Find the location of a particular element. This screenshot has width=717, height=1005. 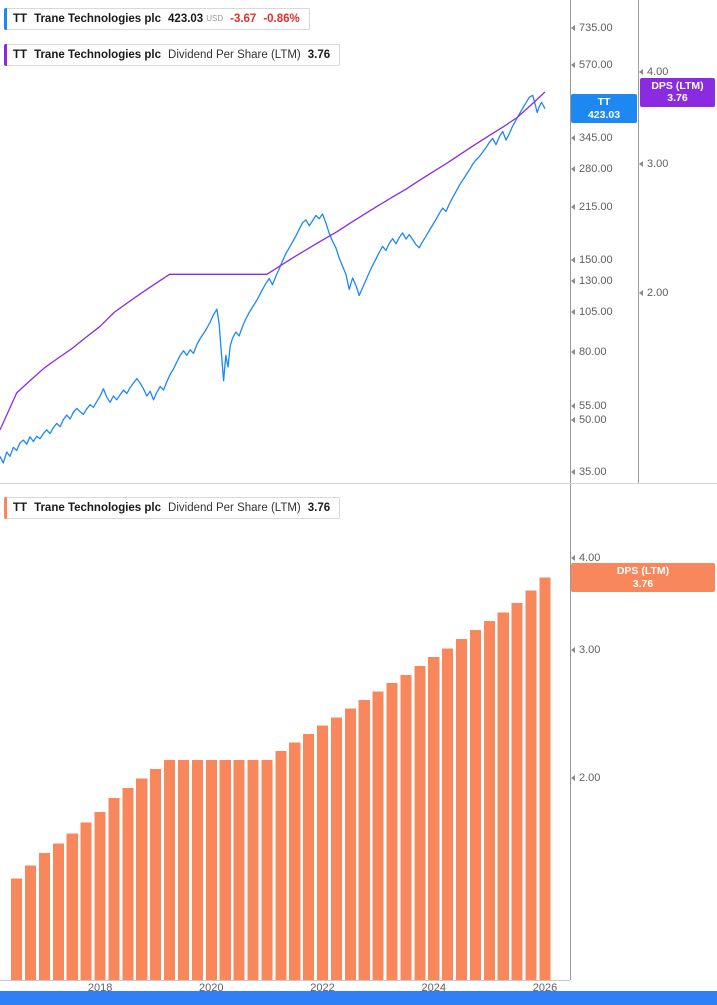

dps-series-color-stripe is located at coordinates (5, 55).